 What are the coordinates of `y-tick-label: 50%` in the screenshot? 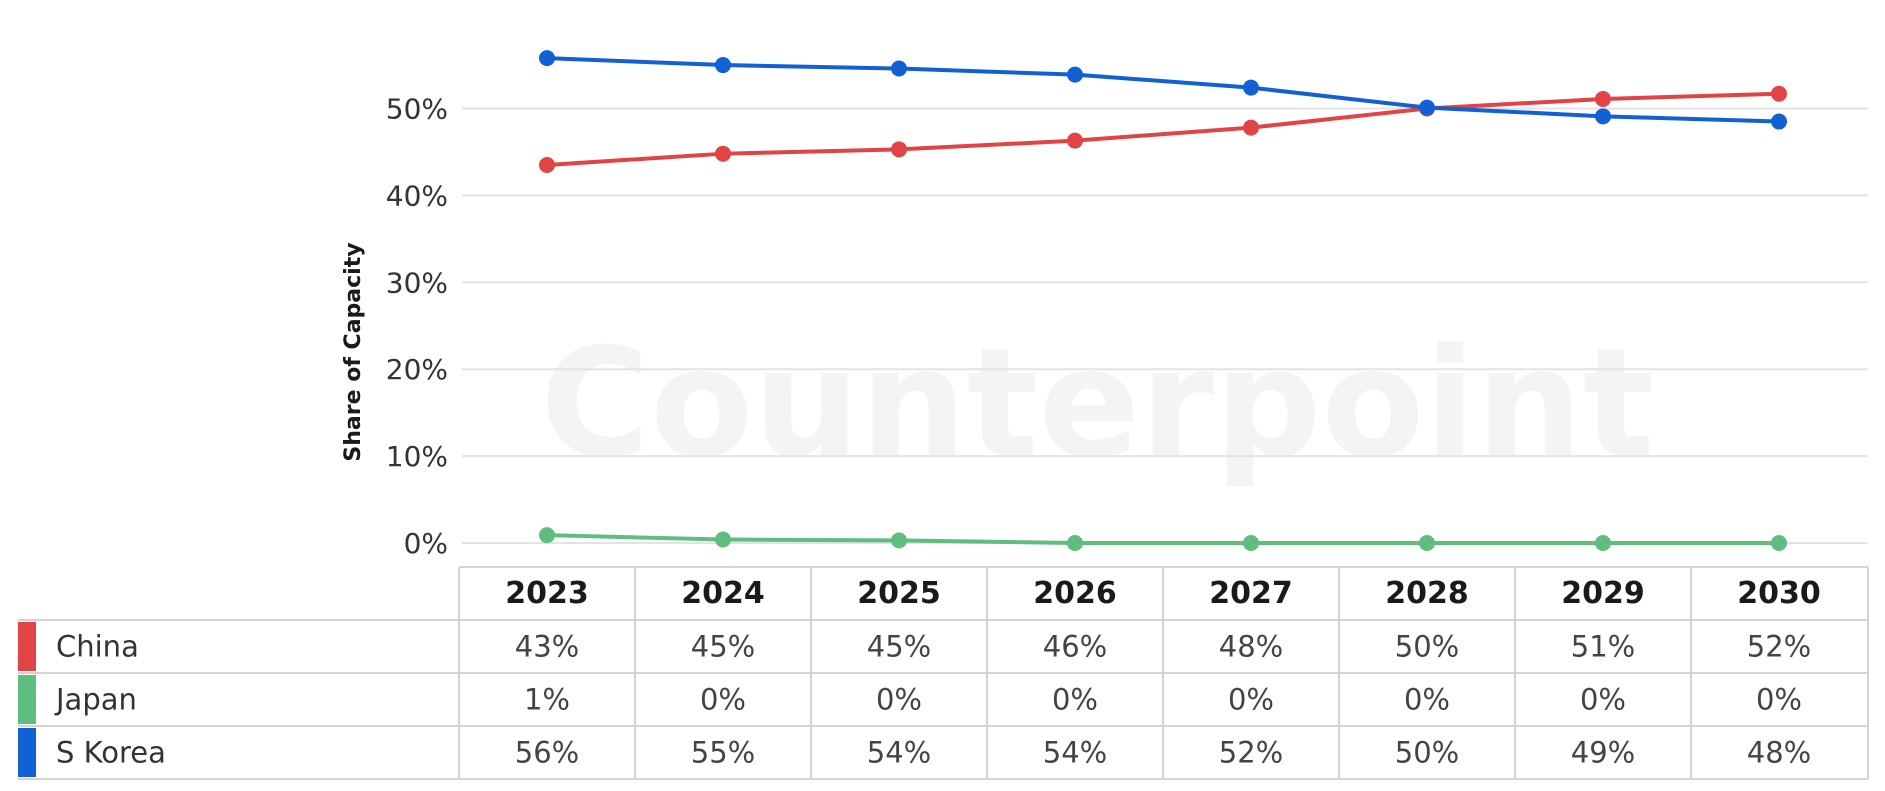 It's located at (417, 109).